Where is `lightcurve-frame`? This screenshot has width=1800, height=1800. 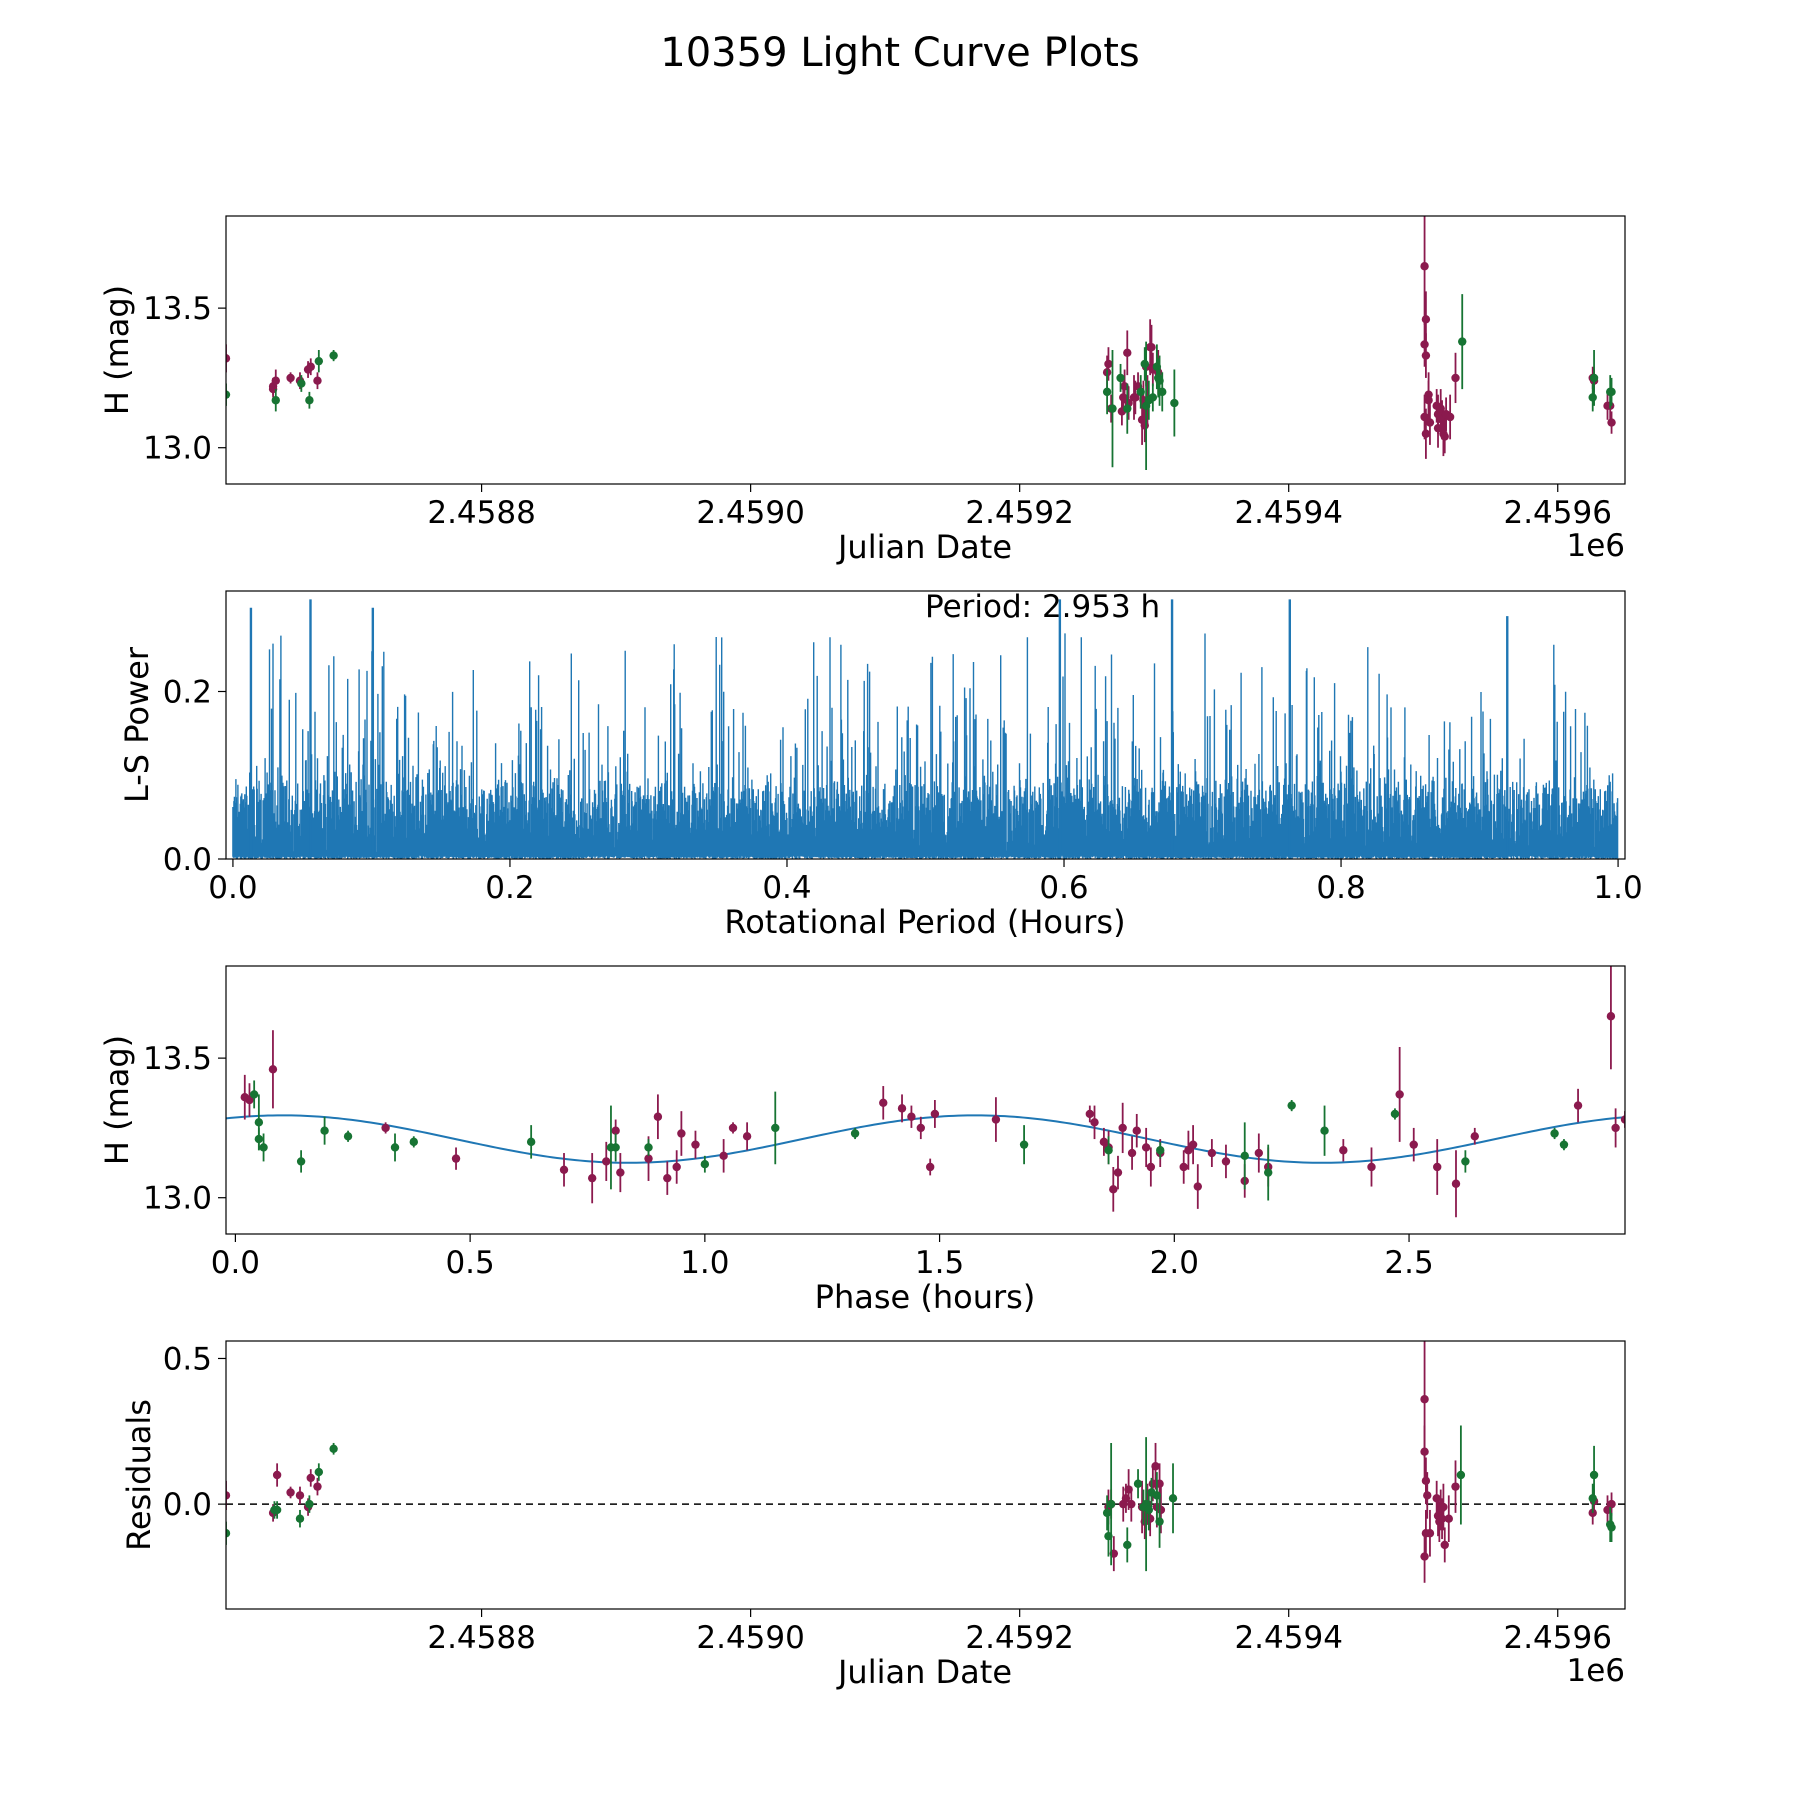
lightcurve-frame is located at coordinates (925, 350).